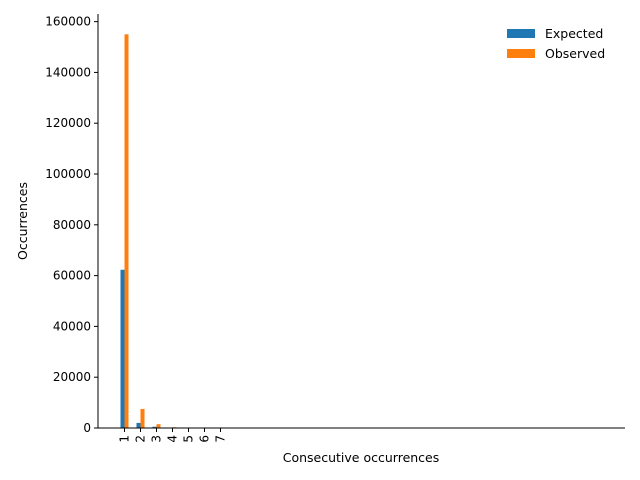 This screenshot has height=480, width=640. What do you see at coordinates (361, 457) in the screenshot?
I see `x-axis-title: Consecutive occurrences` at bounding box center [361, 457].